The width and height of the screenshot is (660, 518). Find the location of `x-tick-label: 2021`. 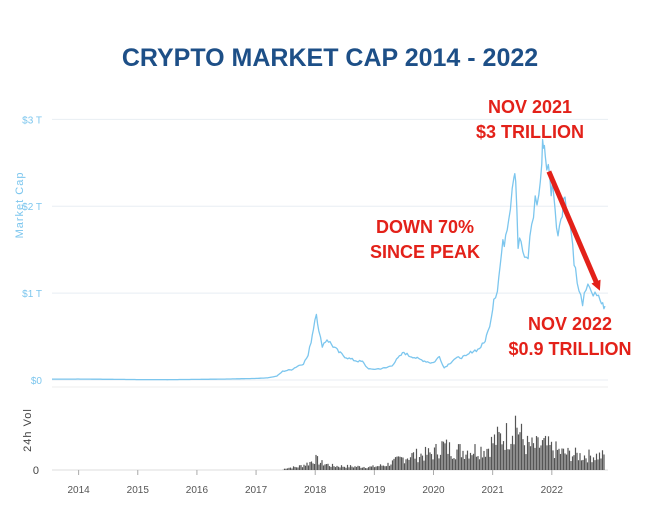

x-tick-label: 2021 is located at coordinates (493, 490).